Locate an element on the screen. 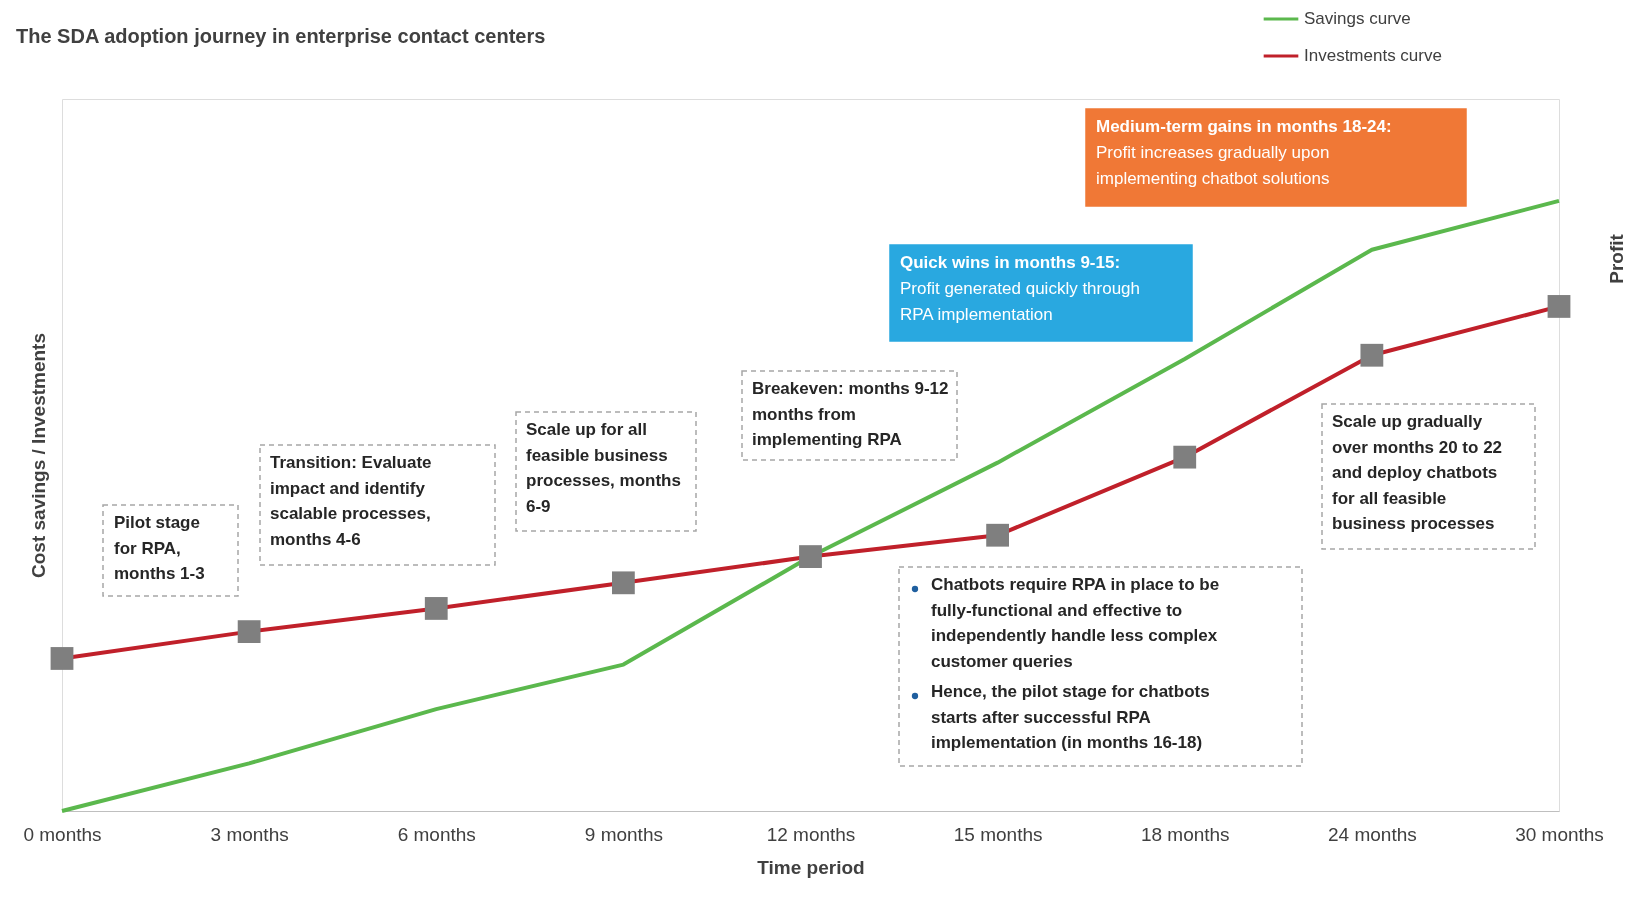 The image size is (1630, 899). x-tick-label: 30 months is located at coordinates (1559, 834).